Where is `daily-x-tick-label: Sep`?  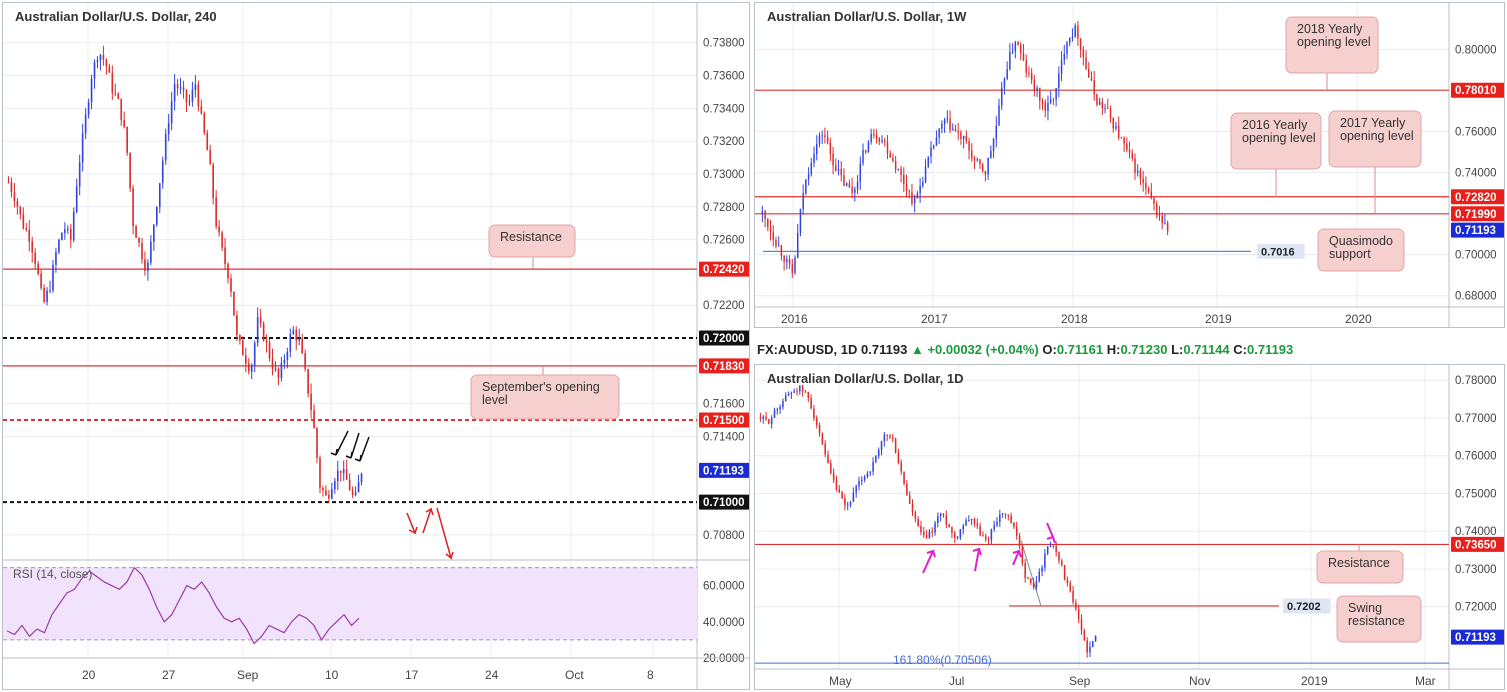 daily-x-tick-label: Sep is located at coordinates (1080, 681).